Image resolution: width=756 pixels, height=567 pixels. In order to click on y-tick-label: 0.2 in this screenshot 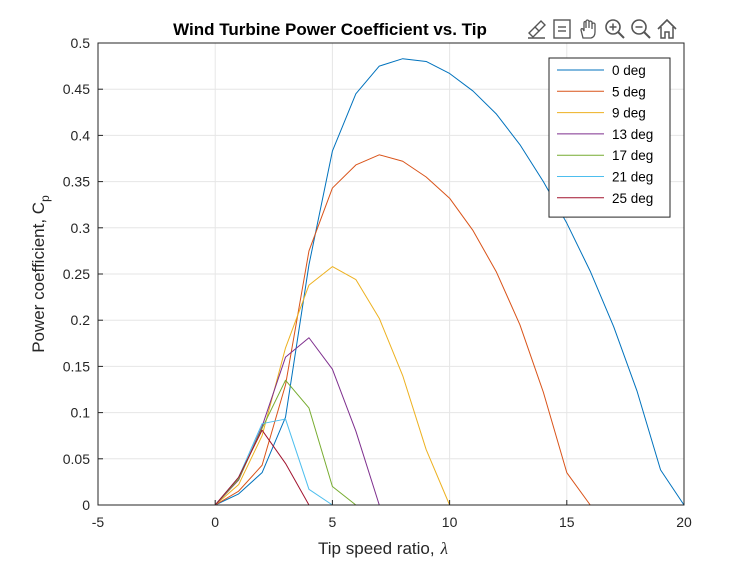, I will do `click(81, 320)`.